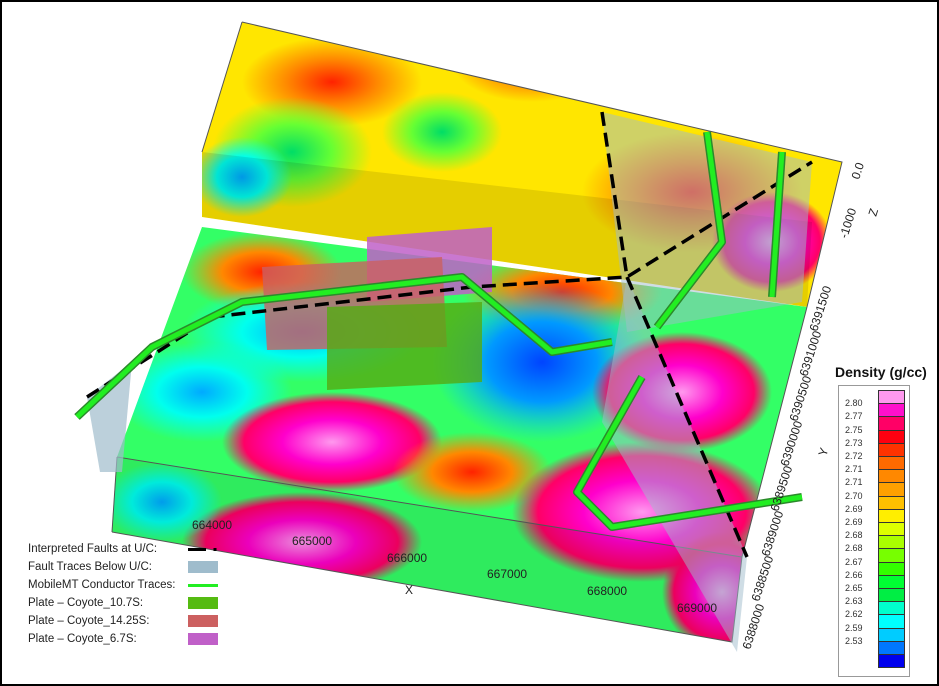 The width and height of the screenshot is (939, 686). I want to click on colorbar-label: 2.59, so click(854, 627).